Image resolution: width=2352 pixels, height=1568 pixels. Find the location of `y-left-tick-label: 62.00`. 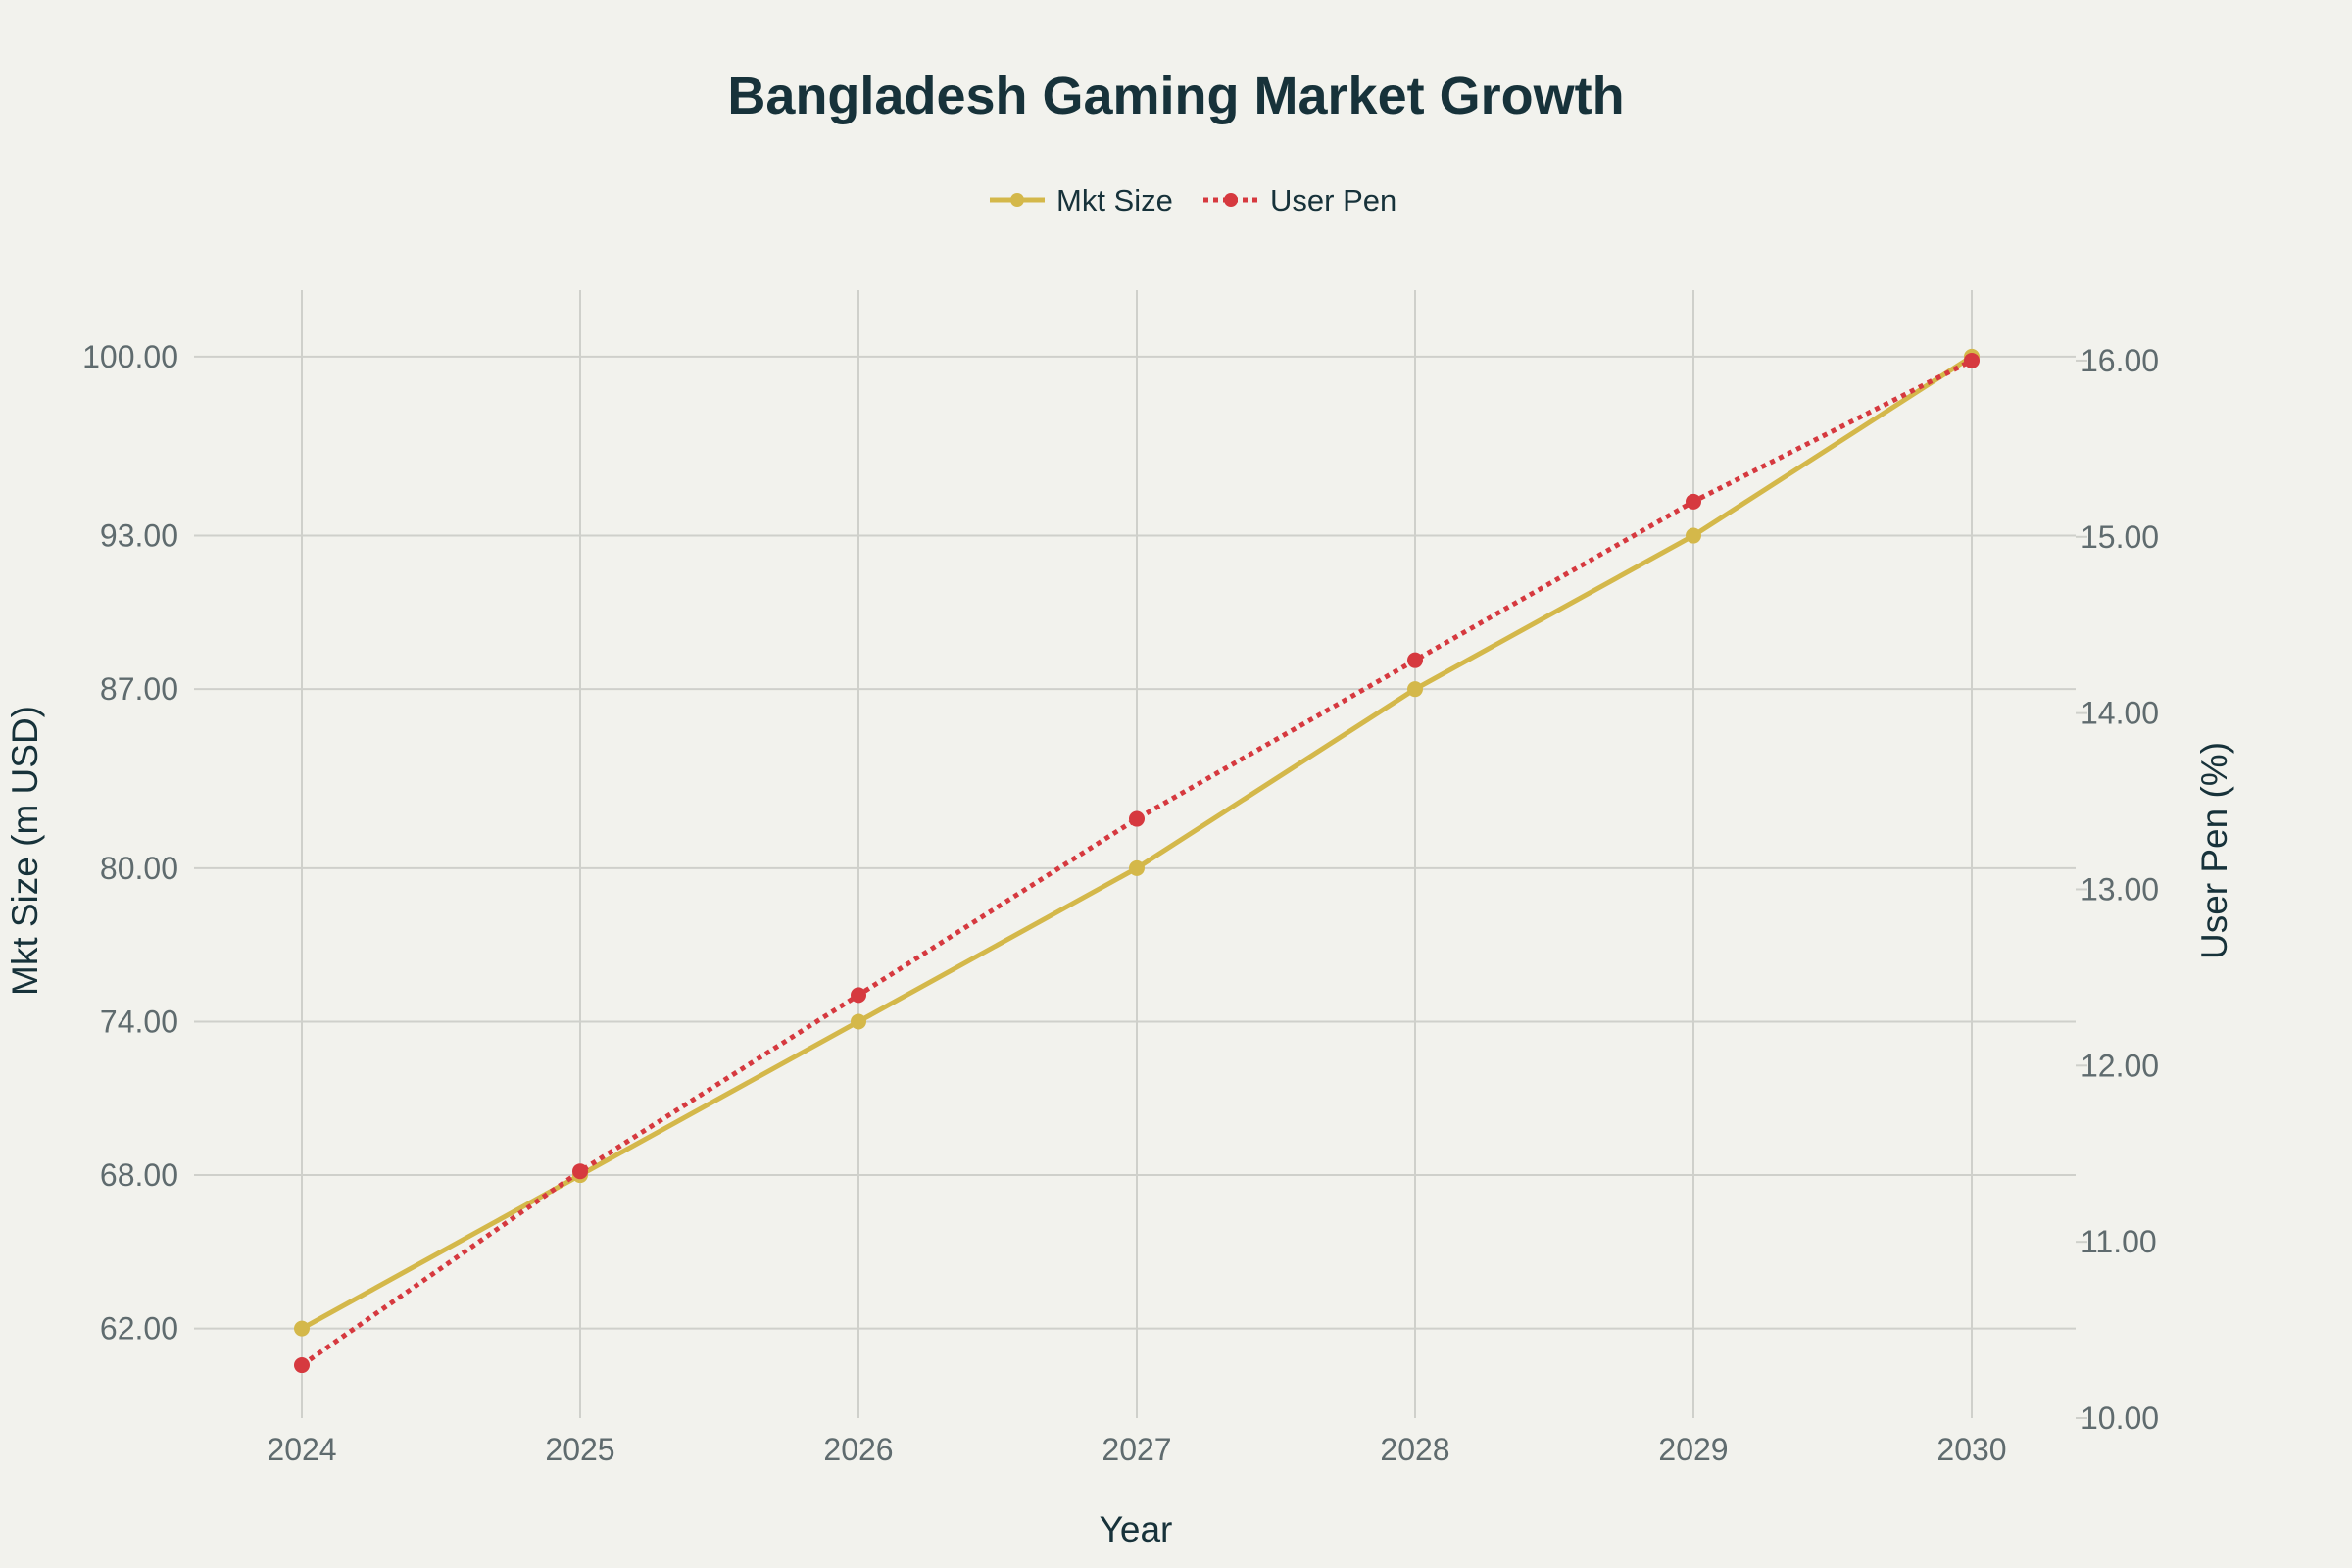

y-left-tick-label: 62.00 is located at coordinates (139, 1329).